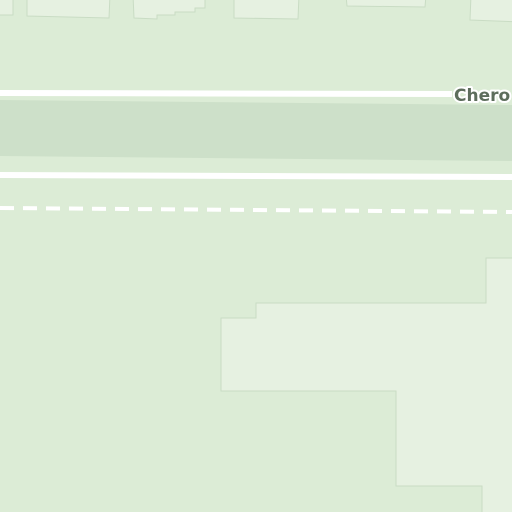 The height and width of the screenshot is (512, 512). Describe the element at coordinates (256, 176) in the screenshot. I see `road-south-carriageway` at that location.